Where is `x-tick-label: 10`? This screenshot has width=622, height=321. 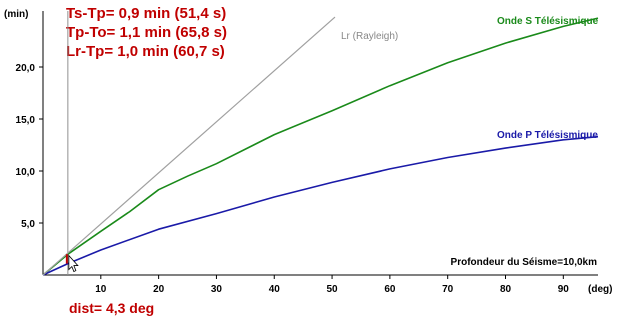 x-tick-label: 10 is located at coordinates (101, 289).